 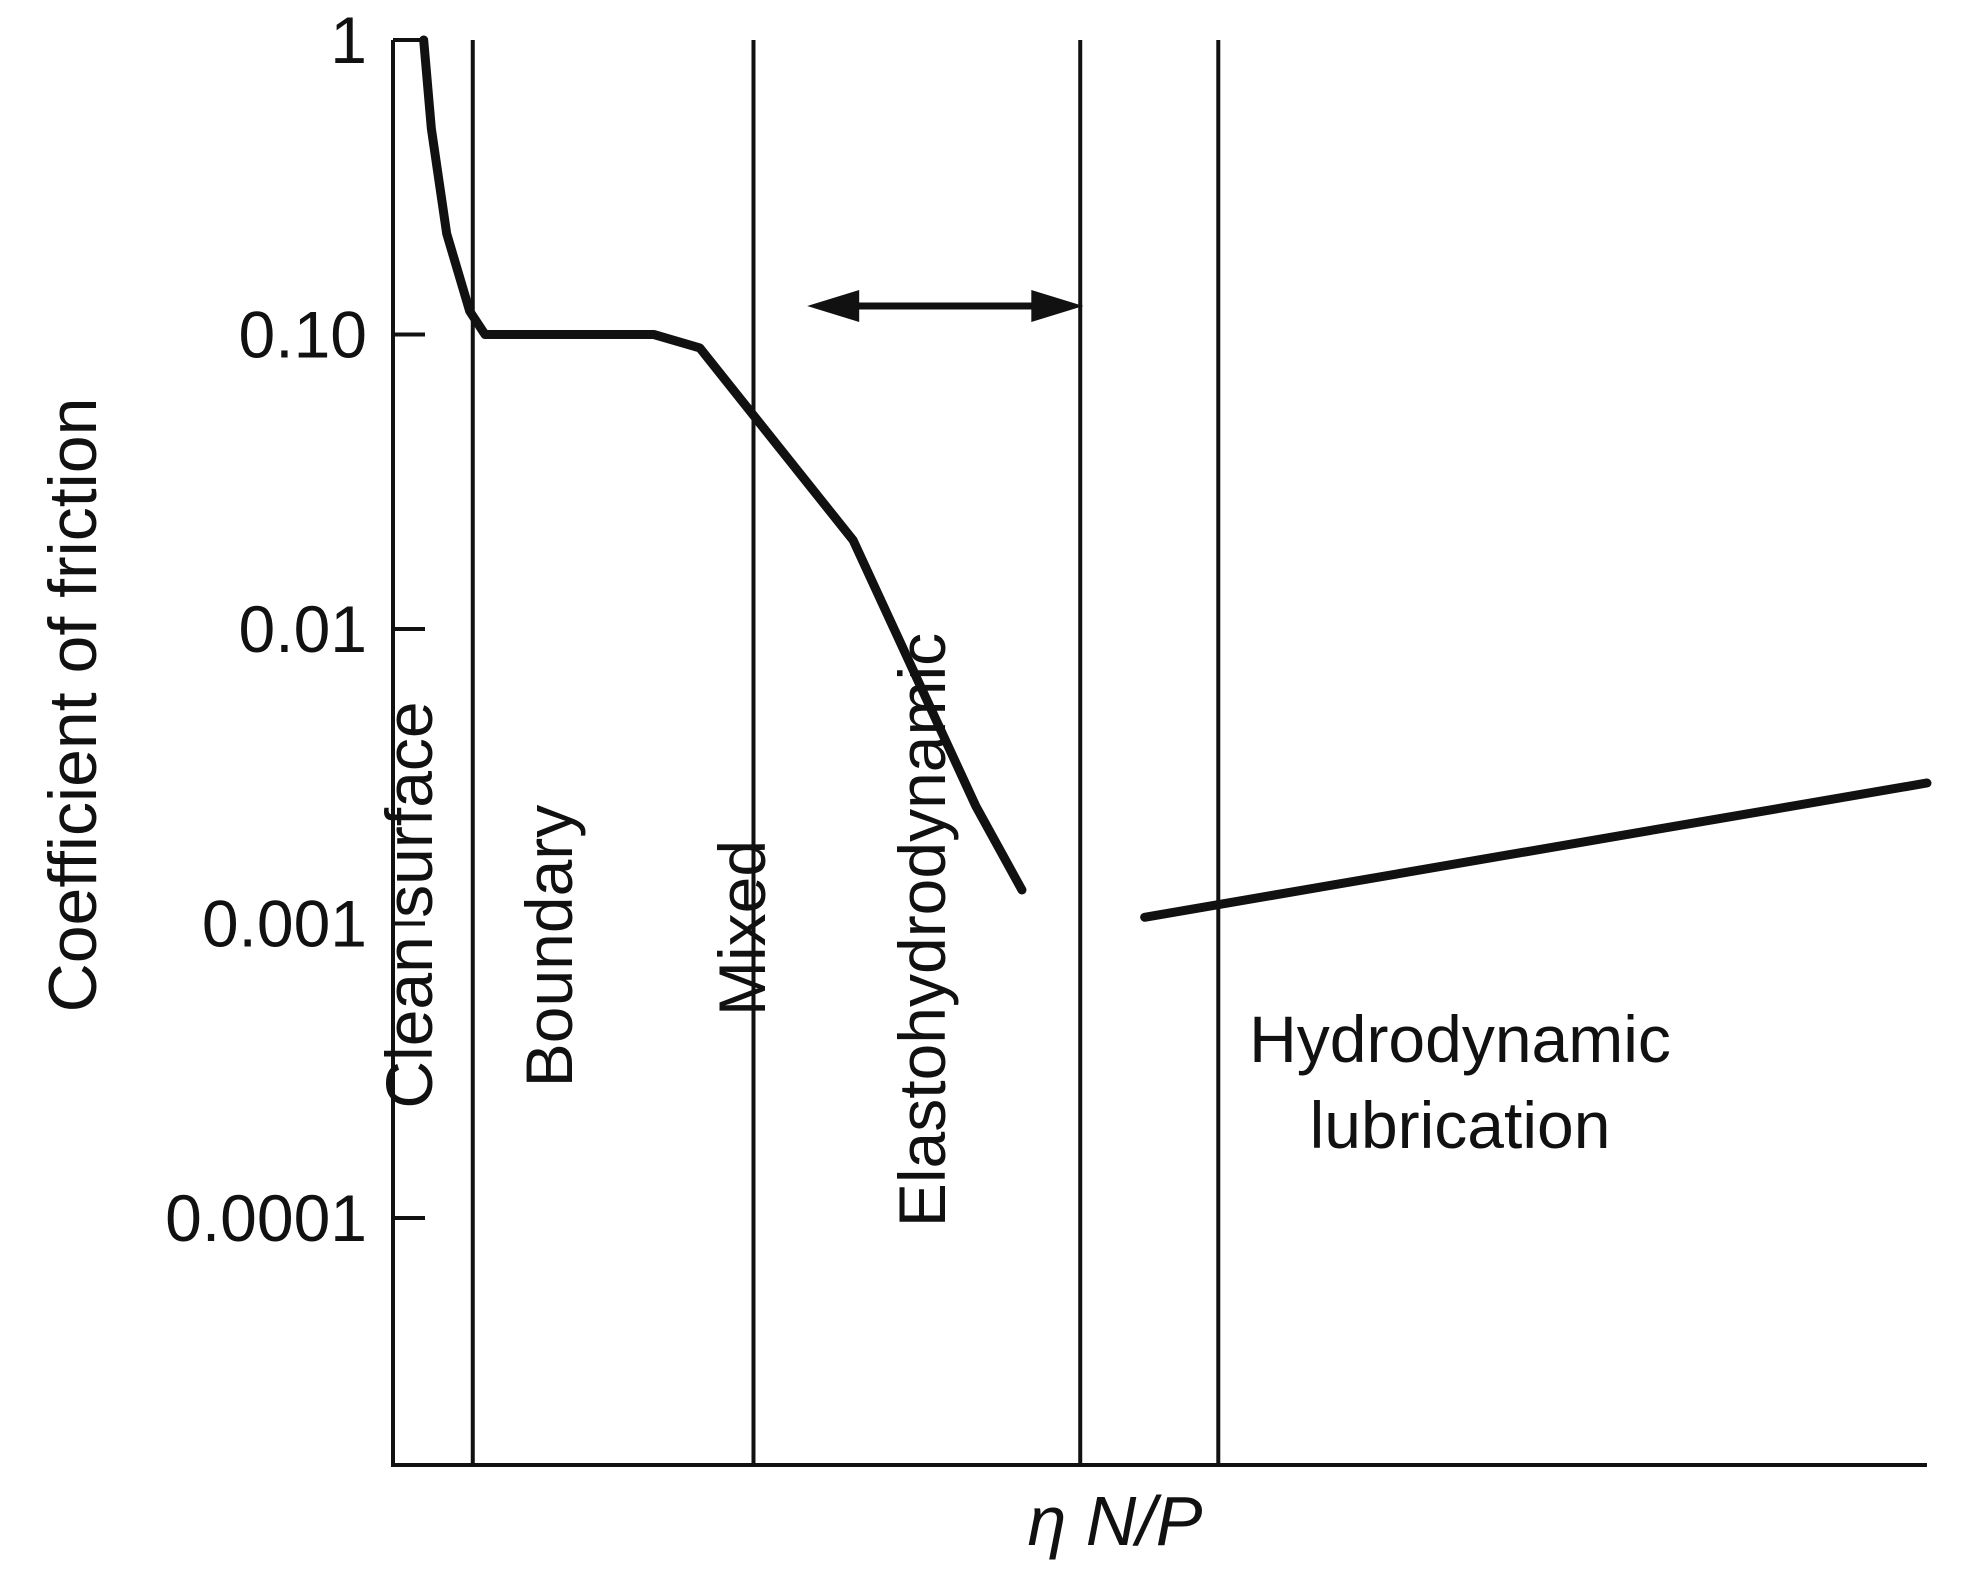 What do you see at coordinates (833, 305) in the screenshot?
I see `arrow-head-left` at bounding box center [833, 305].